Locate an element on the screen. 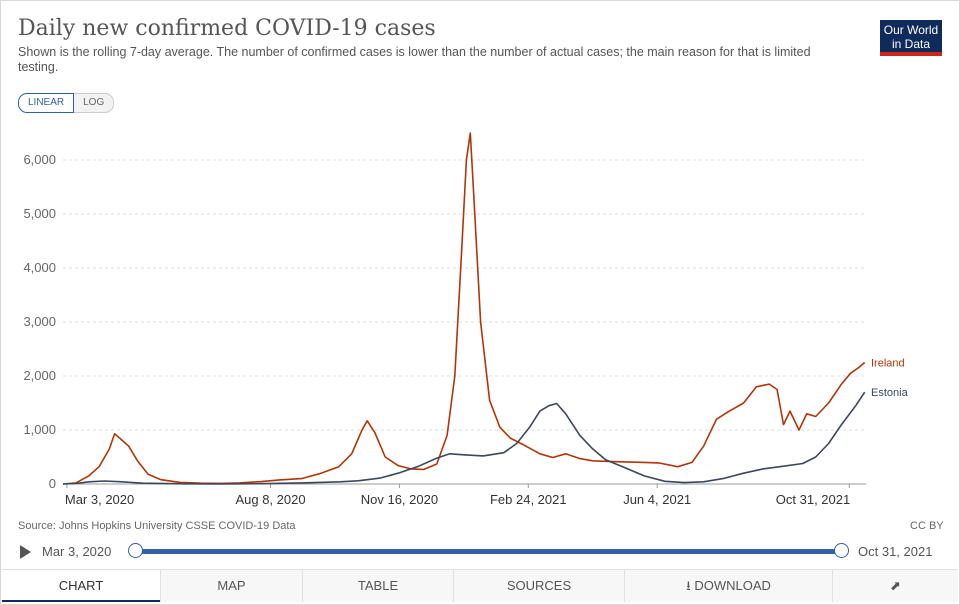 This screenshot has width=960, height=605. share-button: ⬈ is located at coordinates (895, 586).